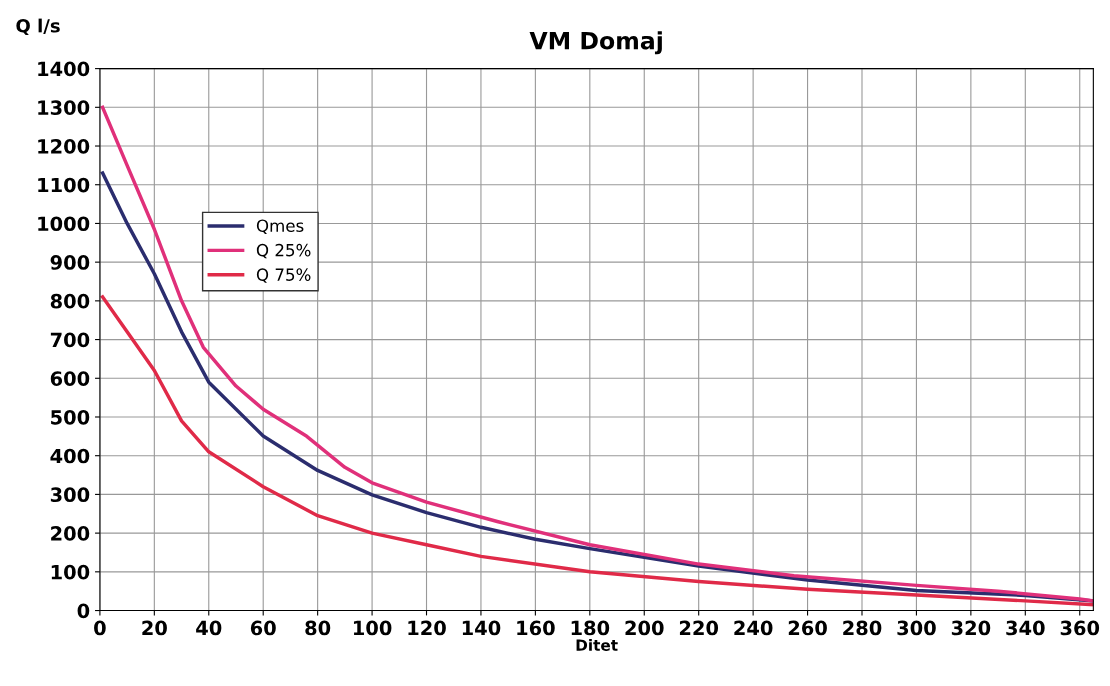  I want to click on y-tick-label: 200, so click(70, 533).